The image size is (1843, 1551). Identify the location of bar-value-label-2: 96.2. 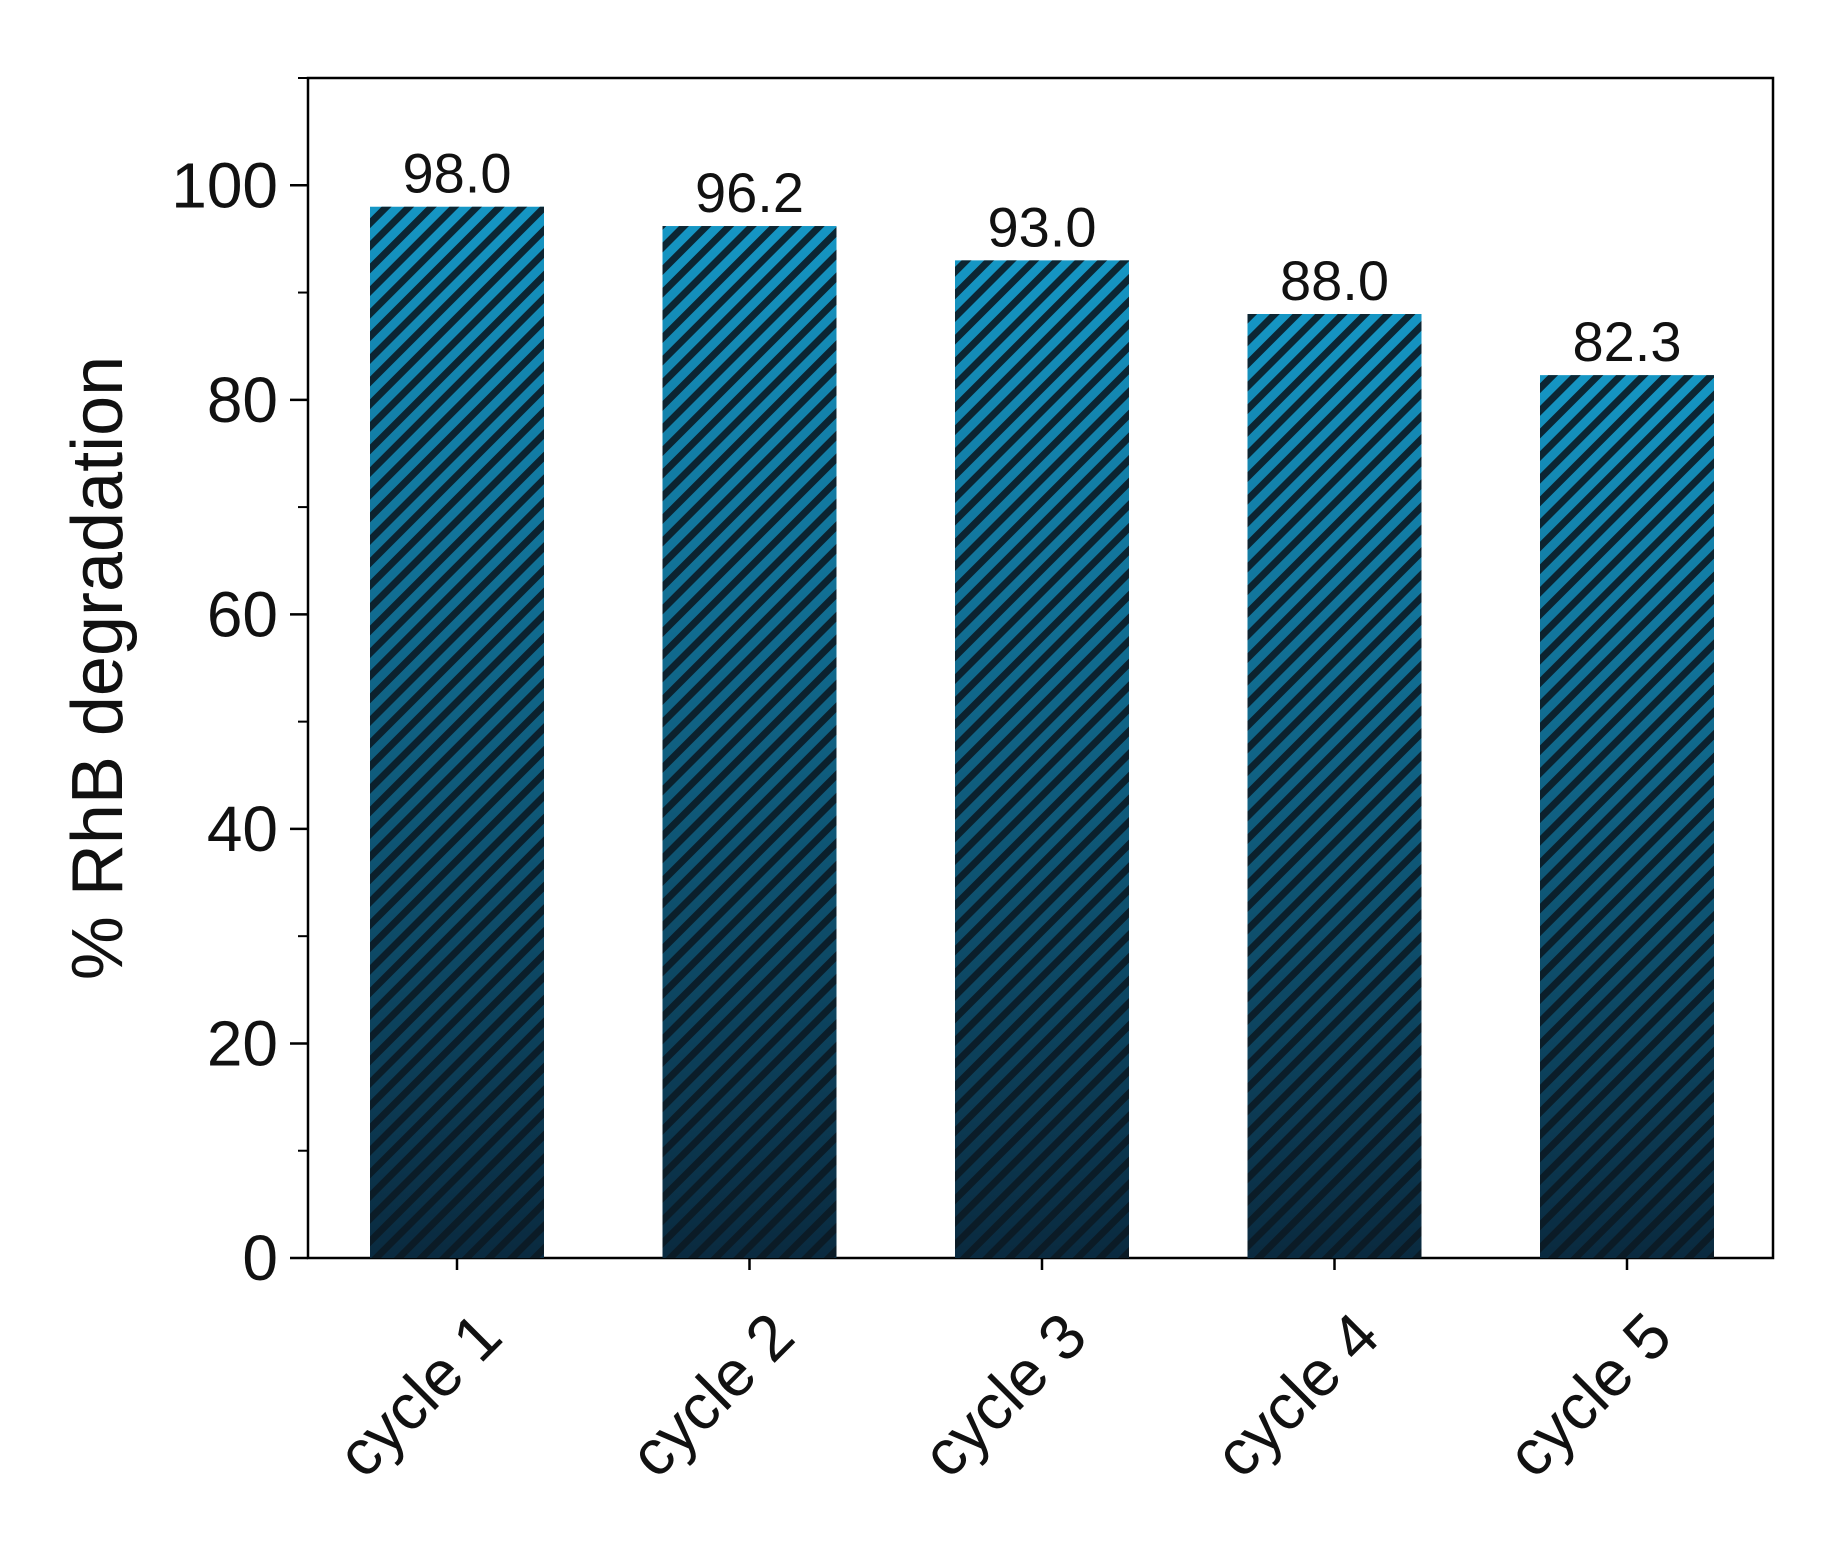
(749, 192).